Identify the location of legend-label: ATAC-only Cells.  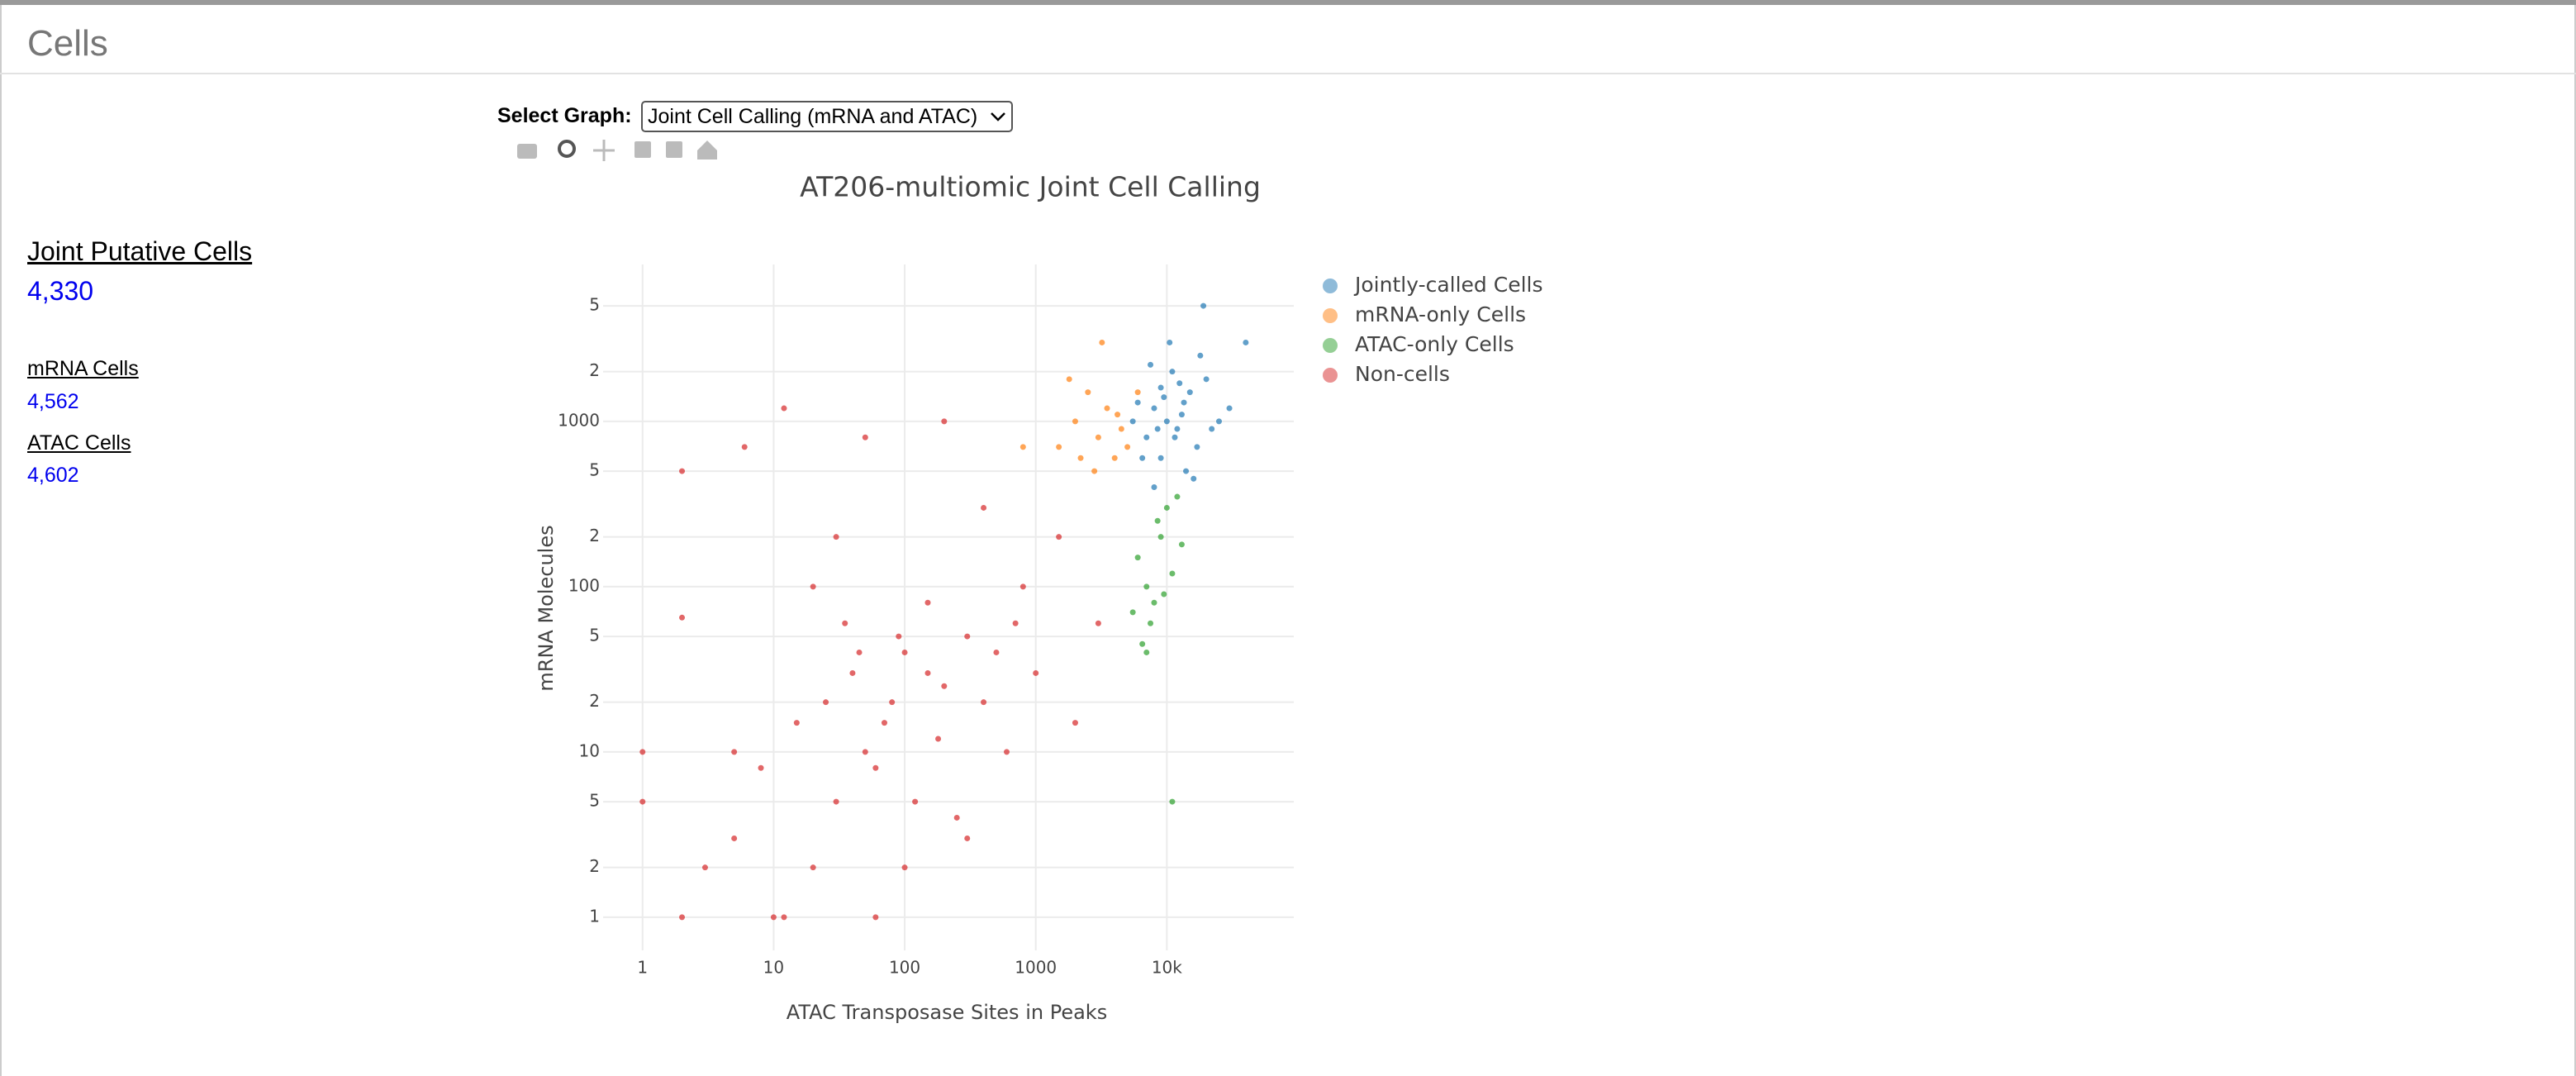
(1434, 344).